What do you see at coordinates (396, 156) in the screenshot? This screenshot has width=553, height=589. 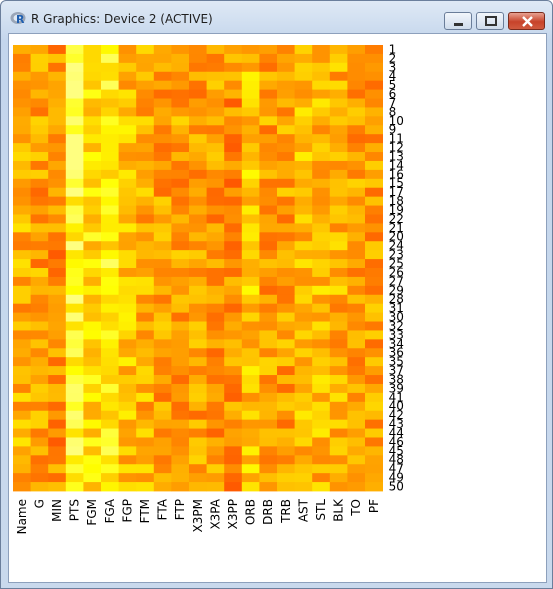 I see `row-label: 13` at bounding box center [396, 156].